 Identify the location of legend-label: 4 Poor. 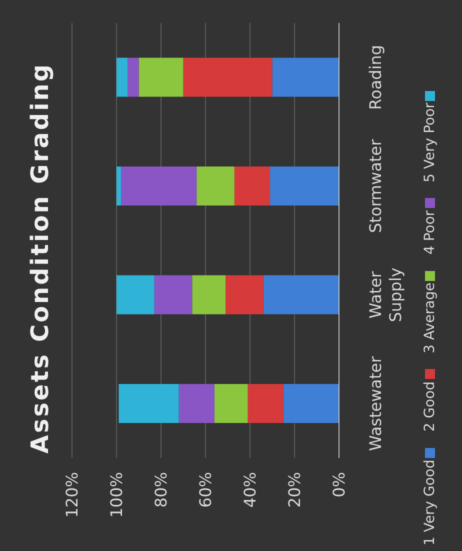
(430, 232).